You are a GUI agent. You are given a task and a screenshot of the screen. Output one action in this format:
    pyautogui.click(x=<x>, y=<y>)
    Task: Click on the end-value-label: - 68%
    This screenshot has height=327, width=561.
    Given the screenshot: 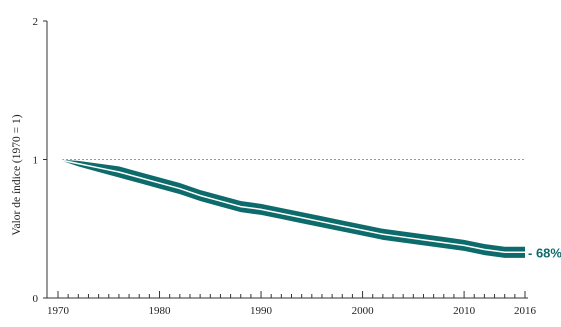 What is the action you would take?
    pyautogui.click(x=544, y=252)
    